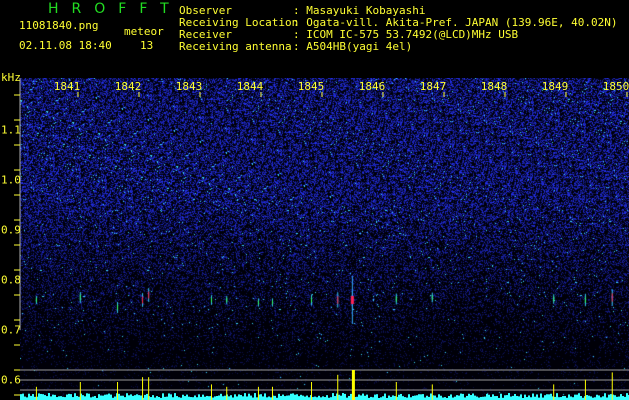 The height and width of the screenshot is (400, 629). Describe the element at coordinates (115, 9) in the screenshot. I see `app-title: HROFFT` at that location.